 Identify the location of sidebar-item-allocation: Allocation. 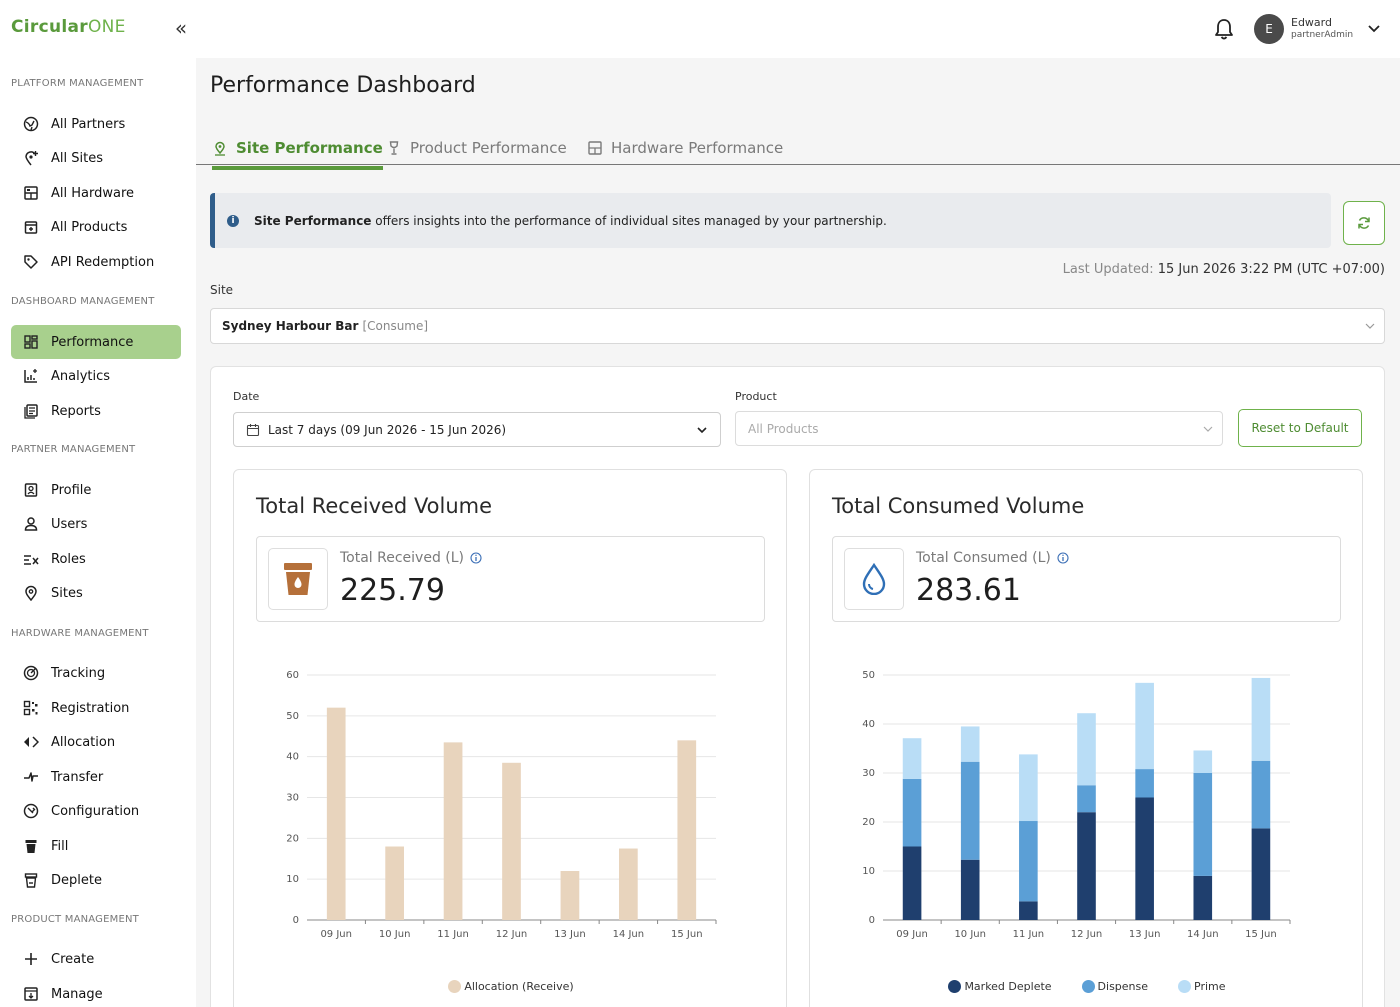
(96, 742).